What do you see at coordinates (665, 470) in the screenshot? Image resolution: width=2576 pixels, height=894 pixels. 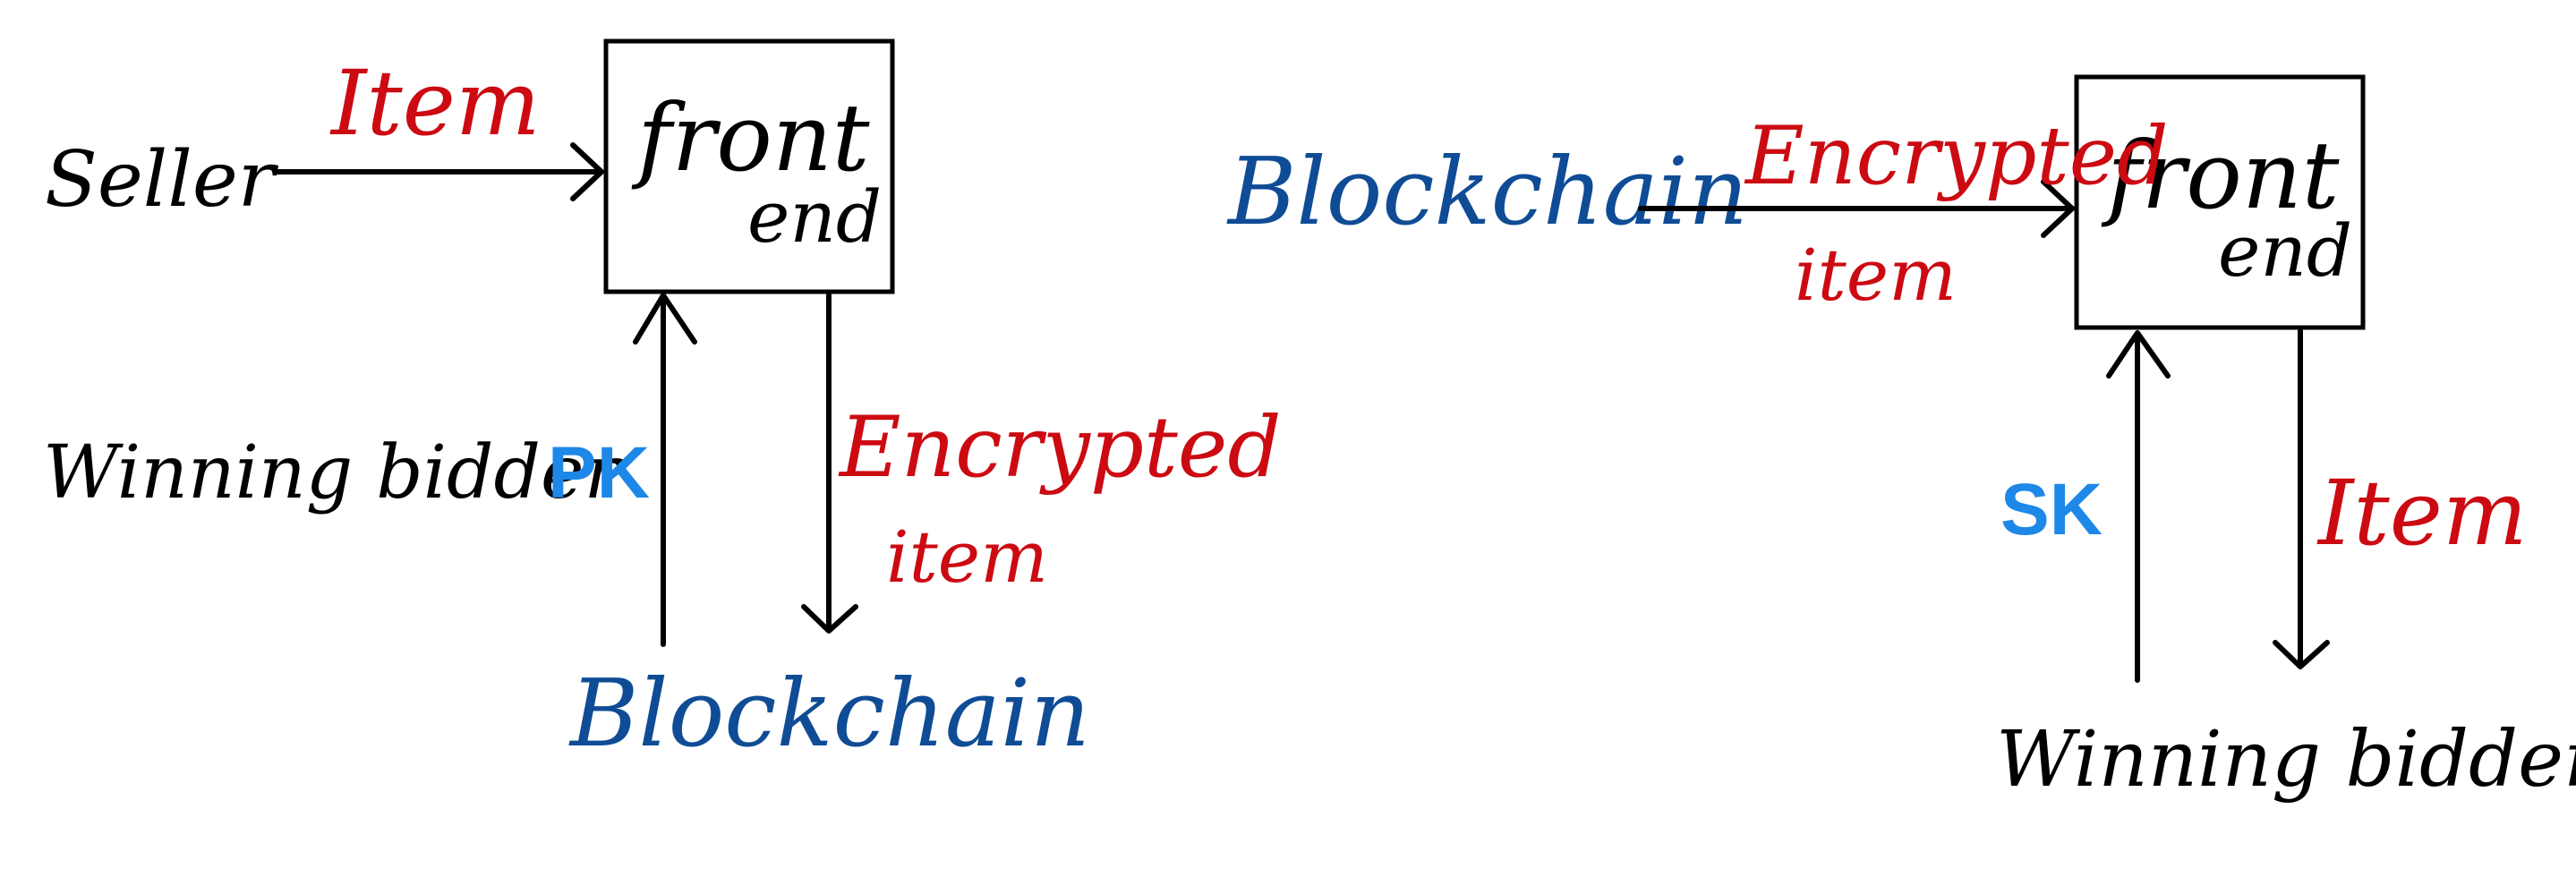 I see `left-blockchain-to-box-up-arrow` at bounding box center [665, 470].